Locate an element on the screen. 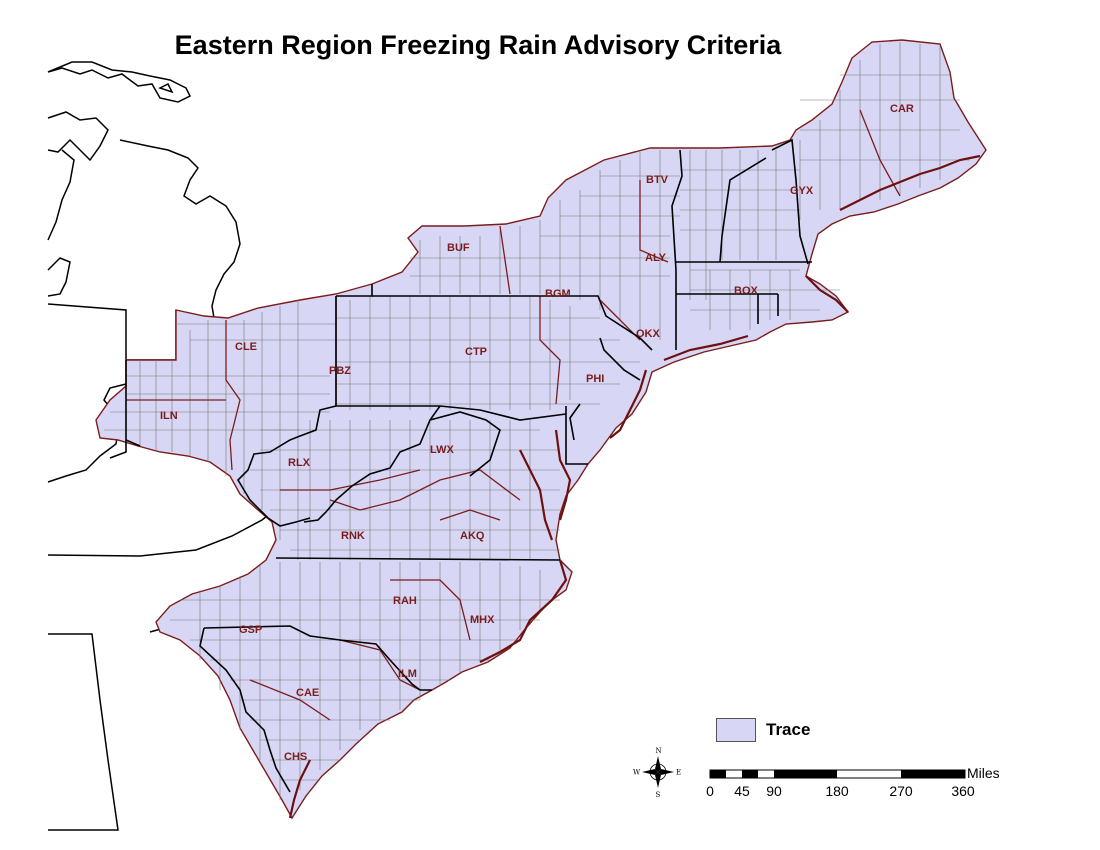 The image size is (1100, 850). office-label-cle: CLE is located at coordinates (246, 347).